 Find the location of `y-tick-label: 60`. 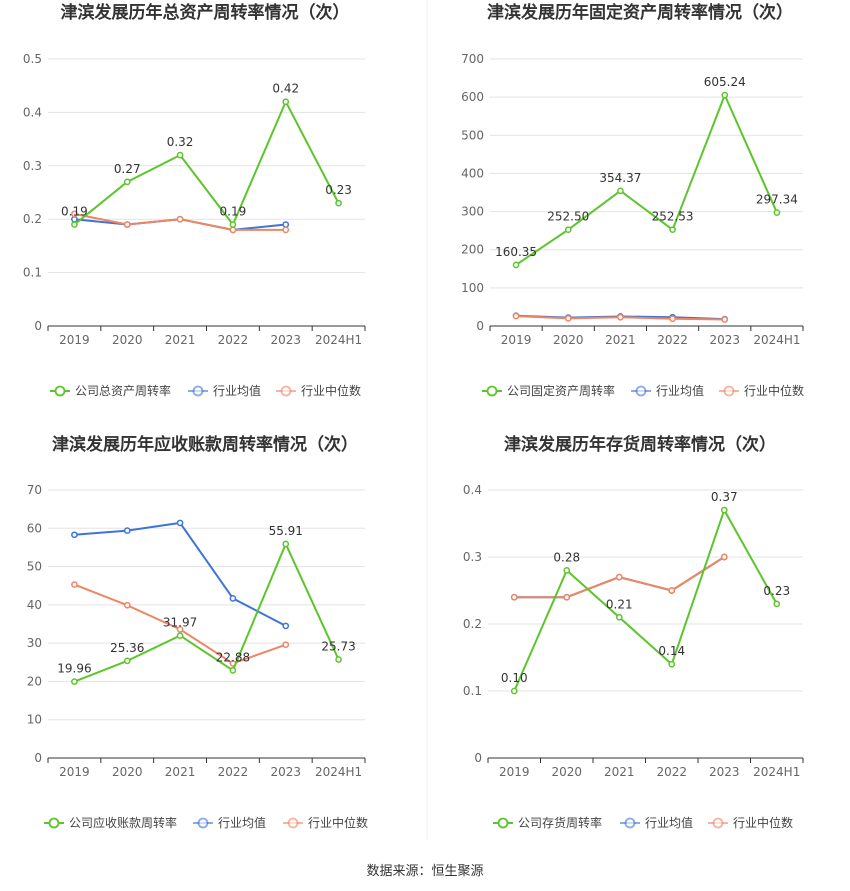

y-tick-label: 60 is located at coordinates (34, 528).